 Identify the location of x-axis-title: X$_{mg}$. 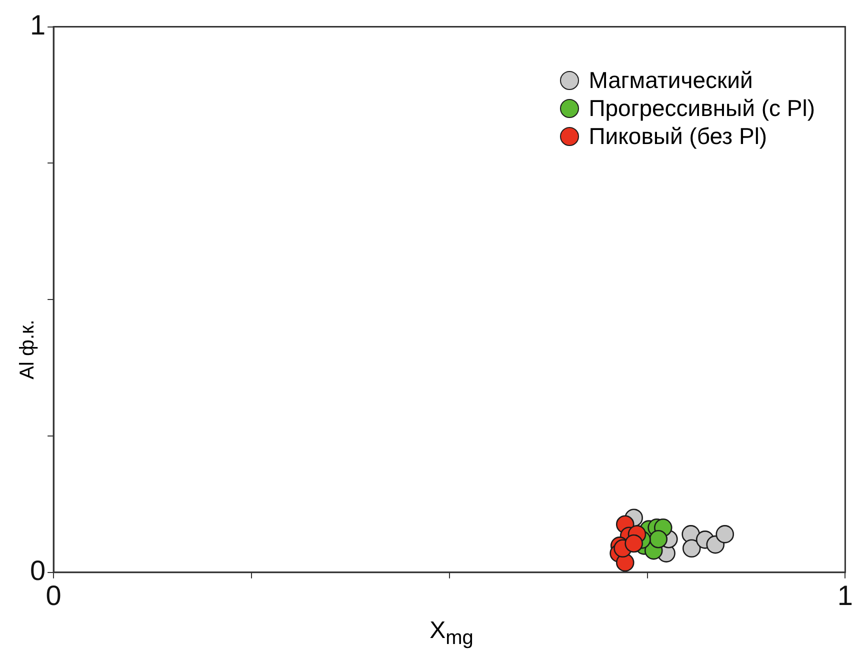
(451, 633).